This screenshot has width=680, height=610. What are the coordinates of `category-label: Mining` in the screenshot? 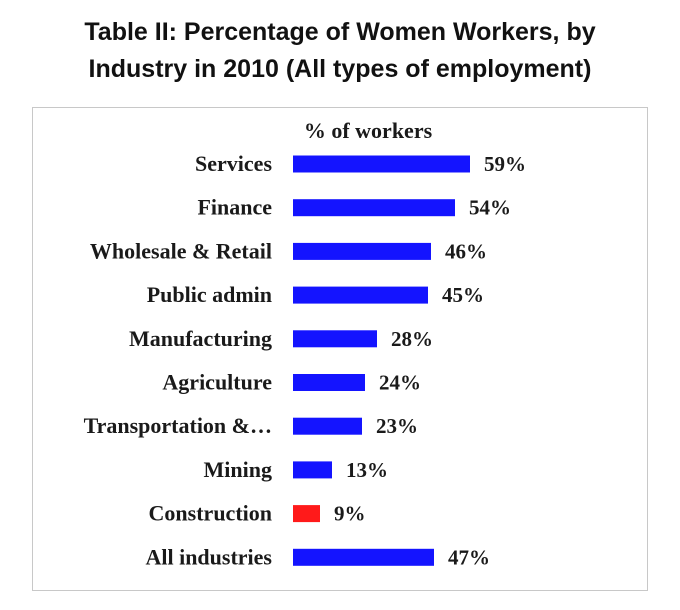 It's located at (238, 469).